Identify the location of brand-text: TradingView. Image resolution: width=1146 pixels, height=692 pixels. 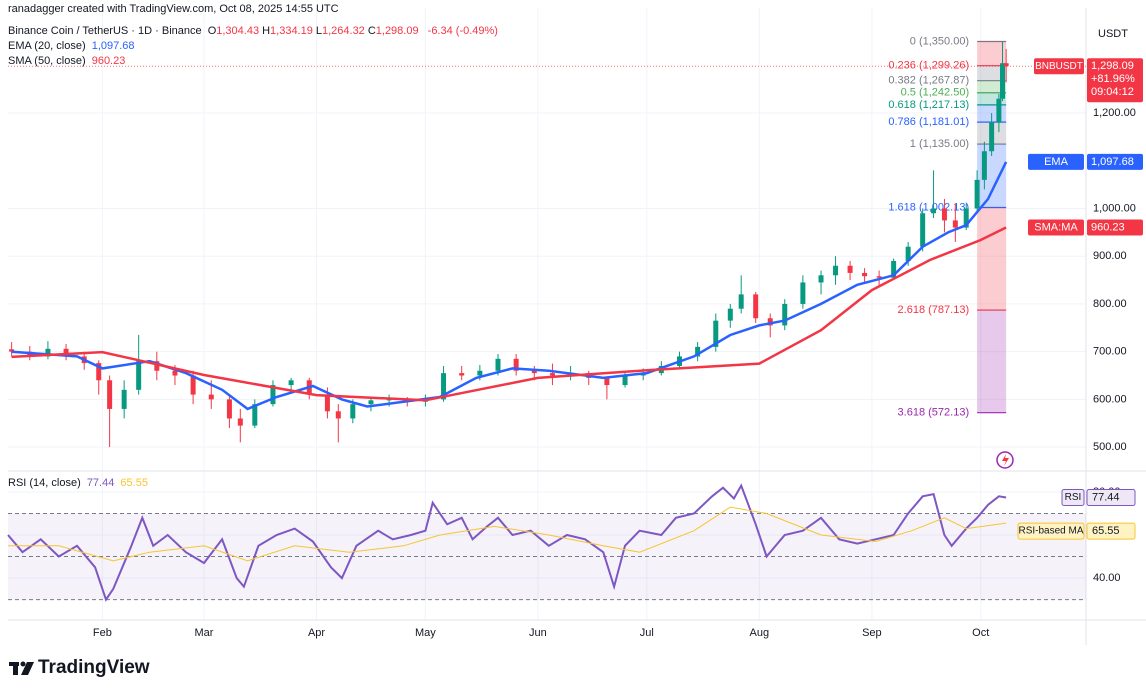
(94, 667).